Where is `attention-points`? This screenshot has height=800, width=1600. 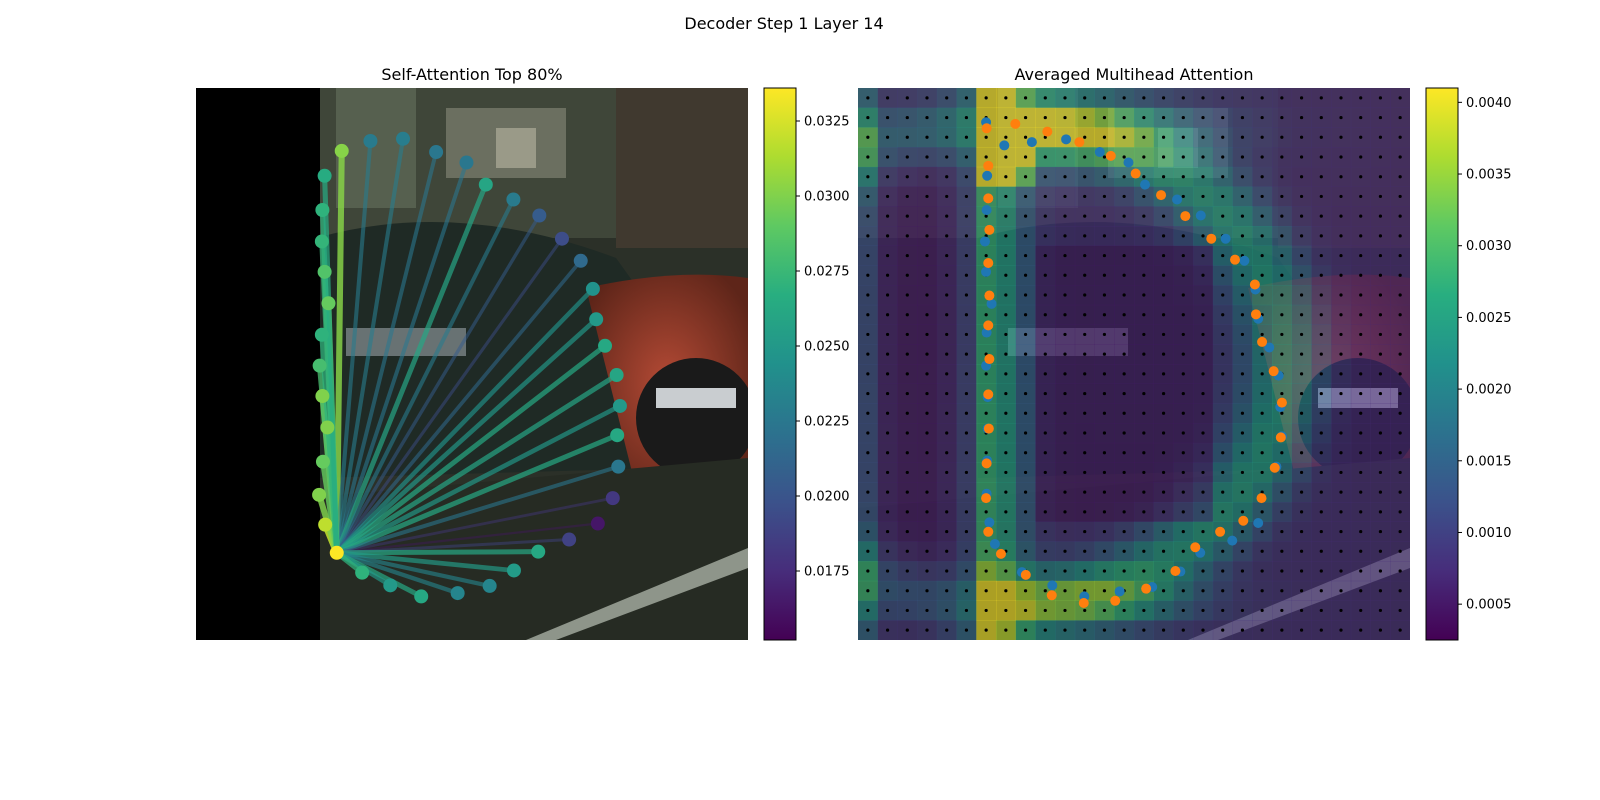
attention-points is located at coordinates (469, 367).